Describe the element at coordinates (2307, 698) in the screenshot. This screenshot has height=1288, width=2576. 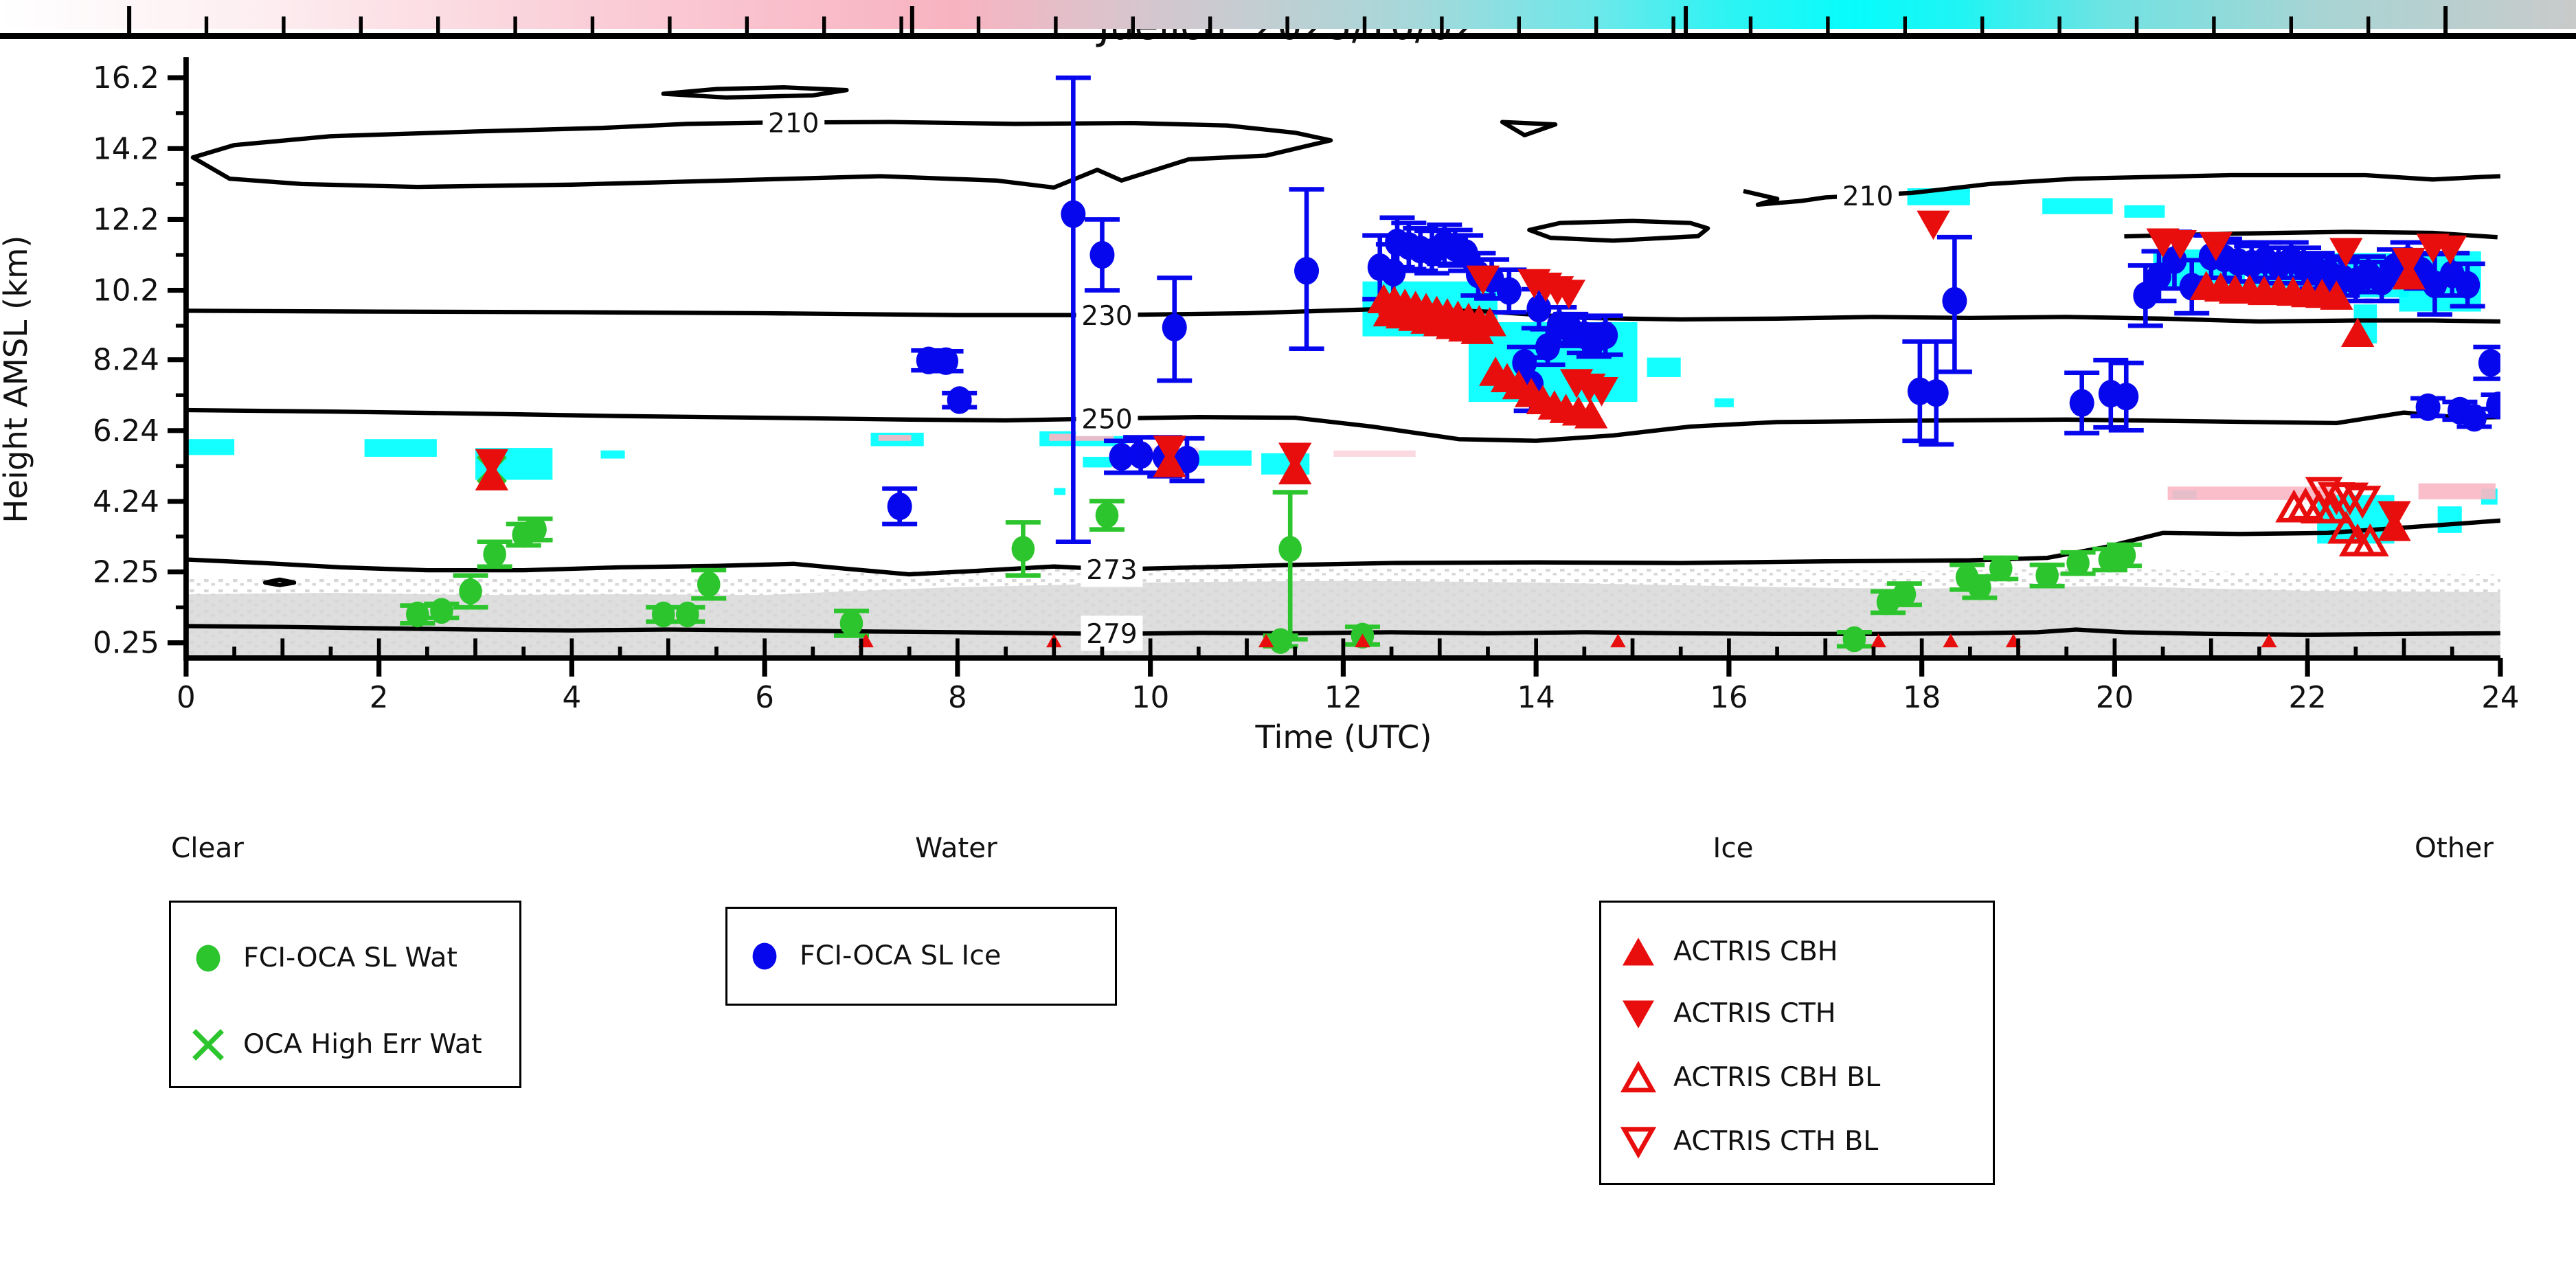
I see `svg-text: 22` at that location.